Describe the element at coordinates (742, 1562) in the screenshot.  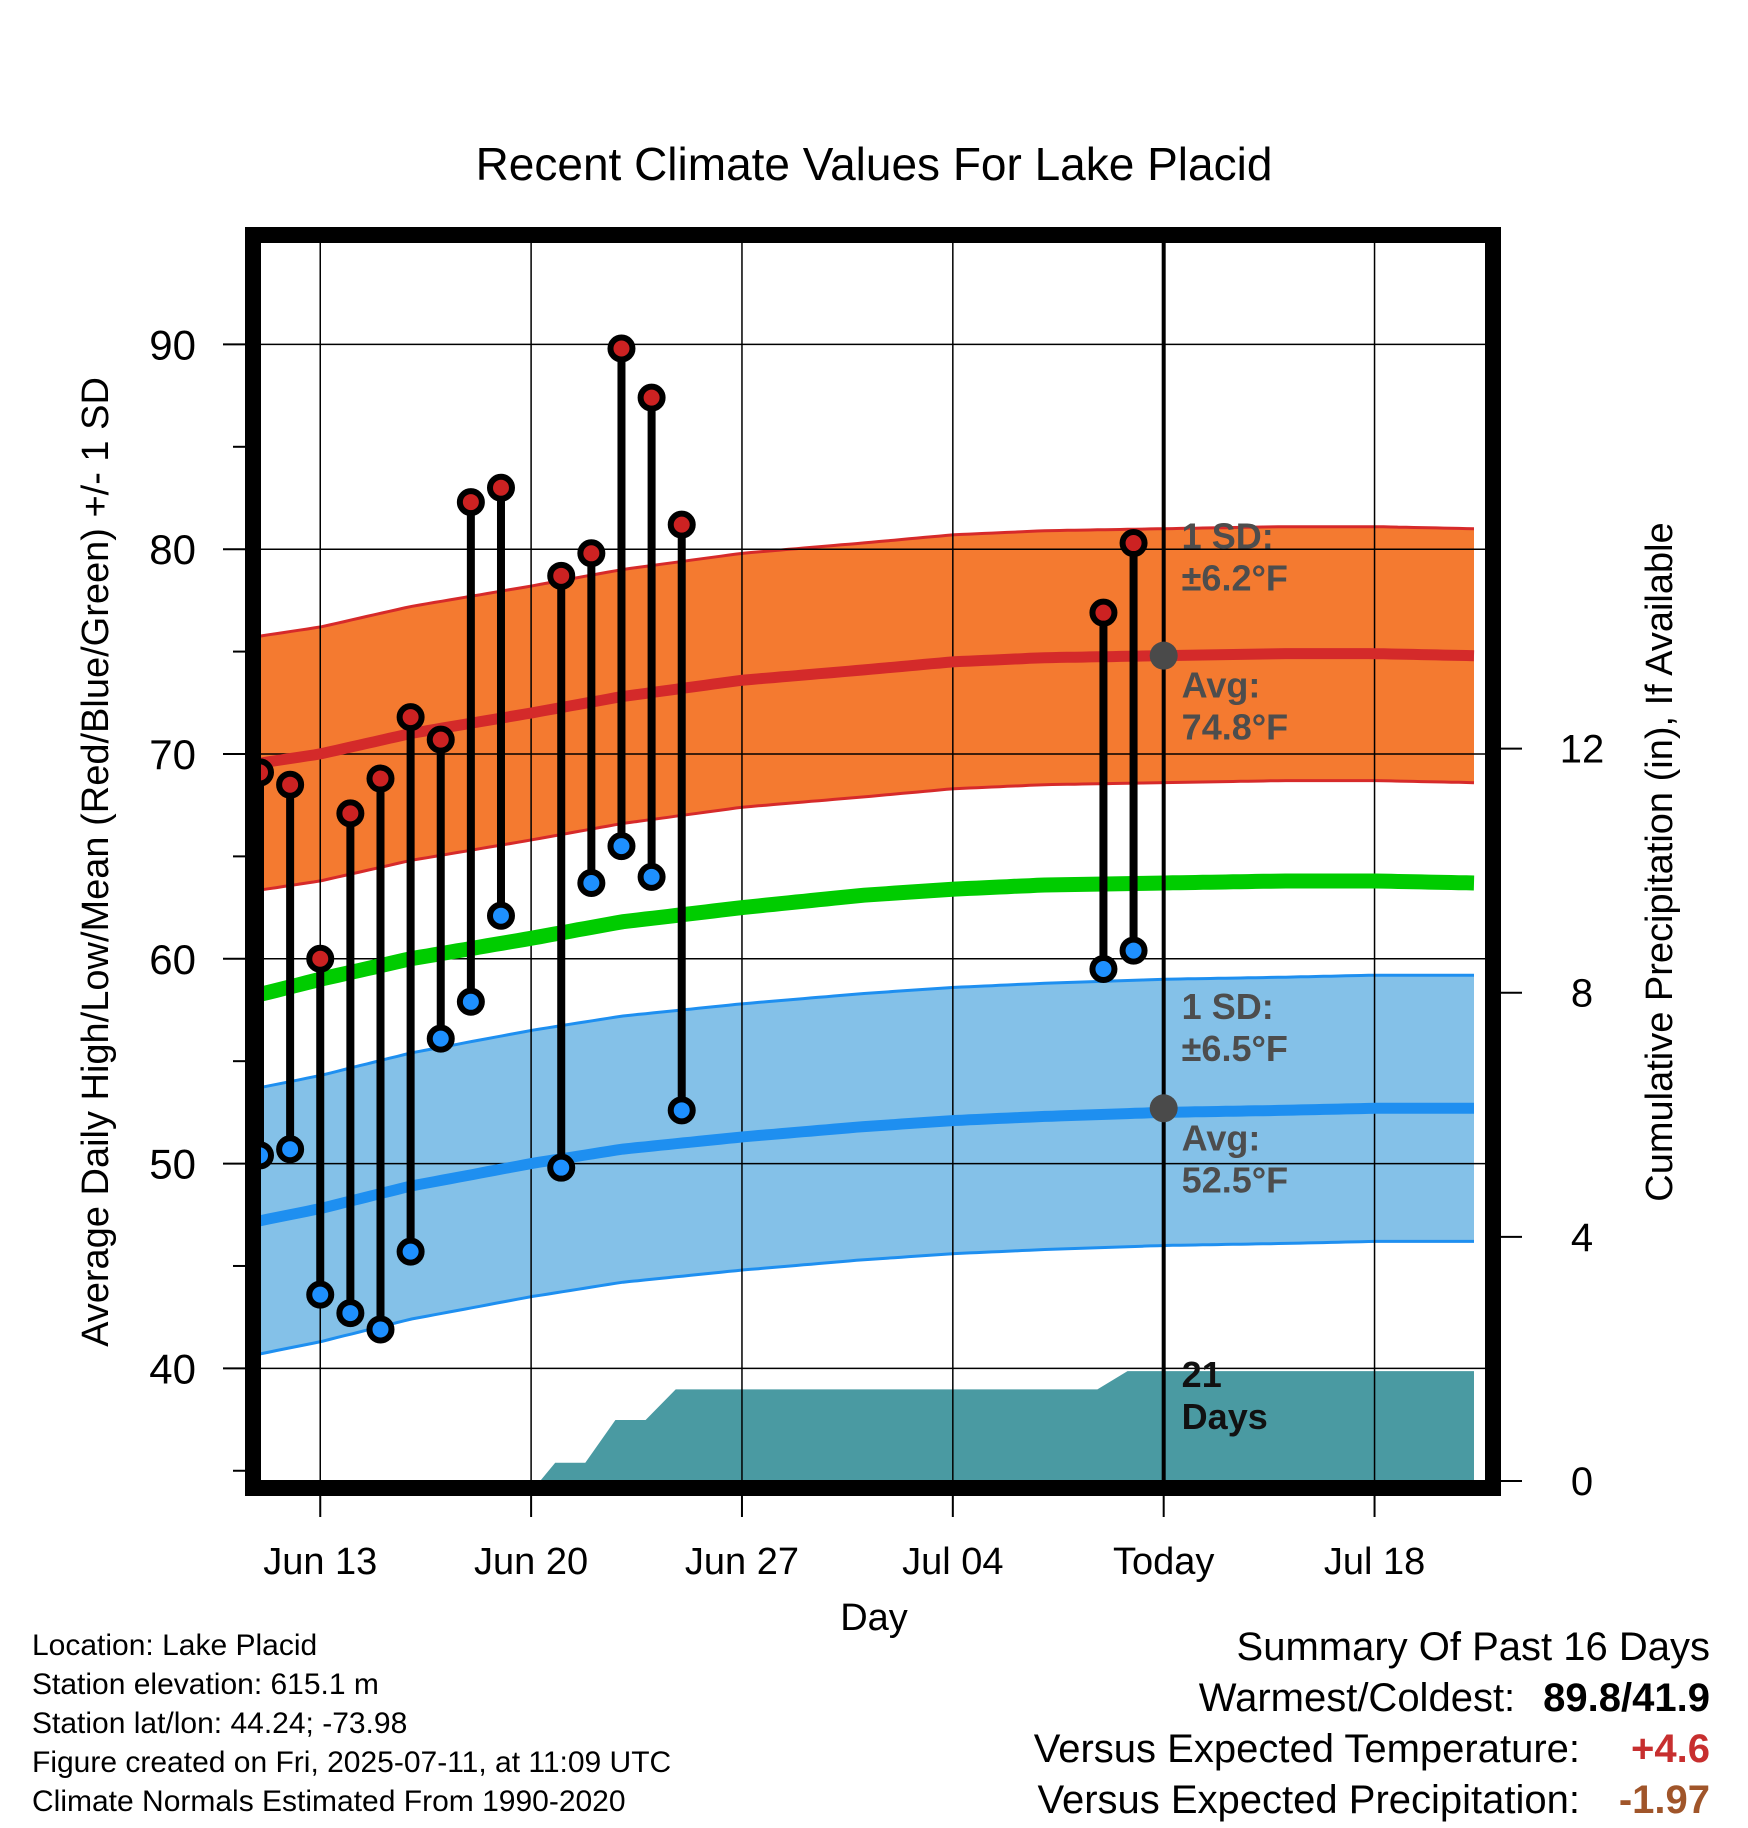
I see `x-tick-label: Jun 27` at that location.